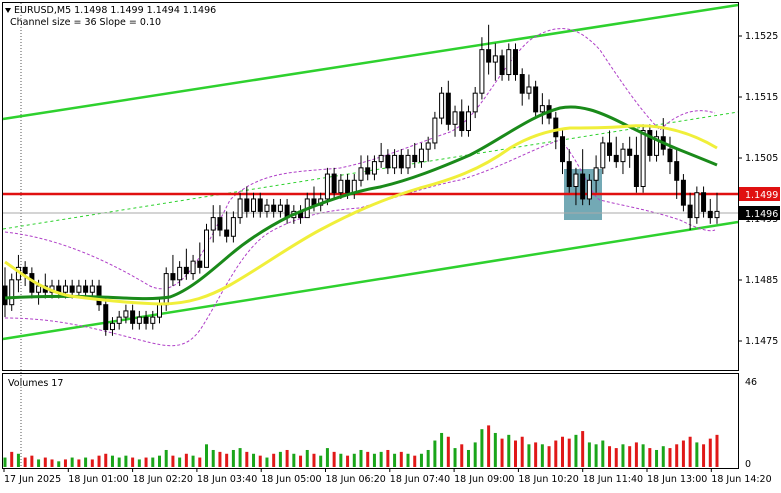  What do you see at coordinates (548, 479) in the screenshot?
I see `time-label: 18 Jun 10:20` at bounding box center [548, 479].